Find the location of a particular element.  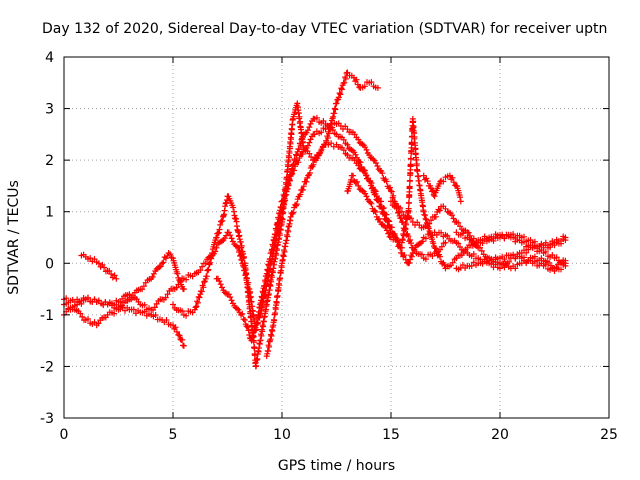

y-tick-label: 0 is located at coordinates (49, 264).